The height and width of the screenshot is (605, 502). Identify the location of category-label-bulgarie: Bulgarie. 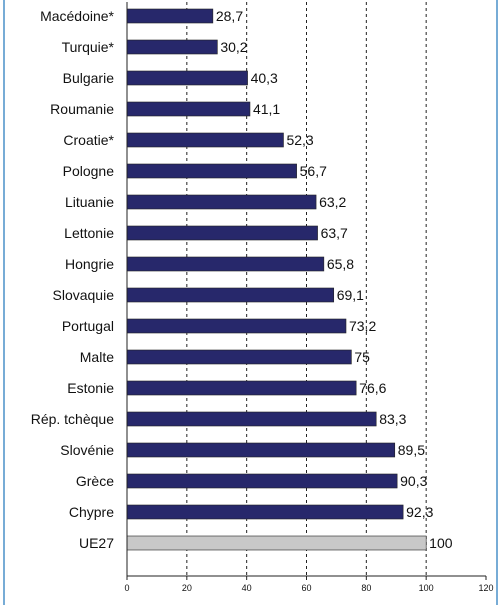
(89, 78).